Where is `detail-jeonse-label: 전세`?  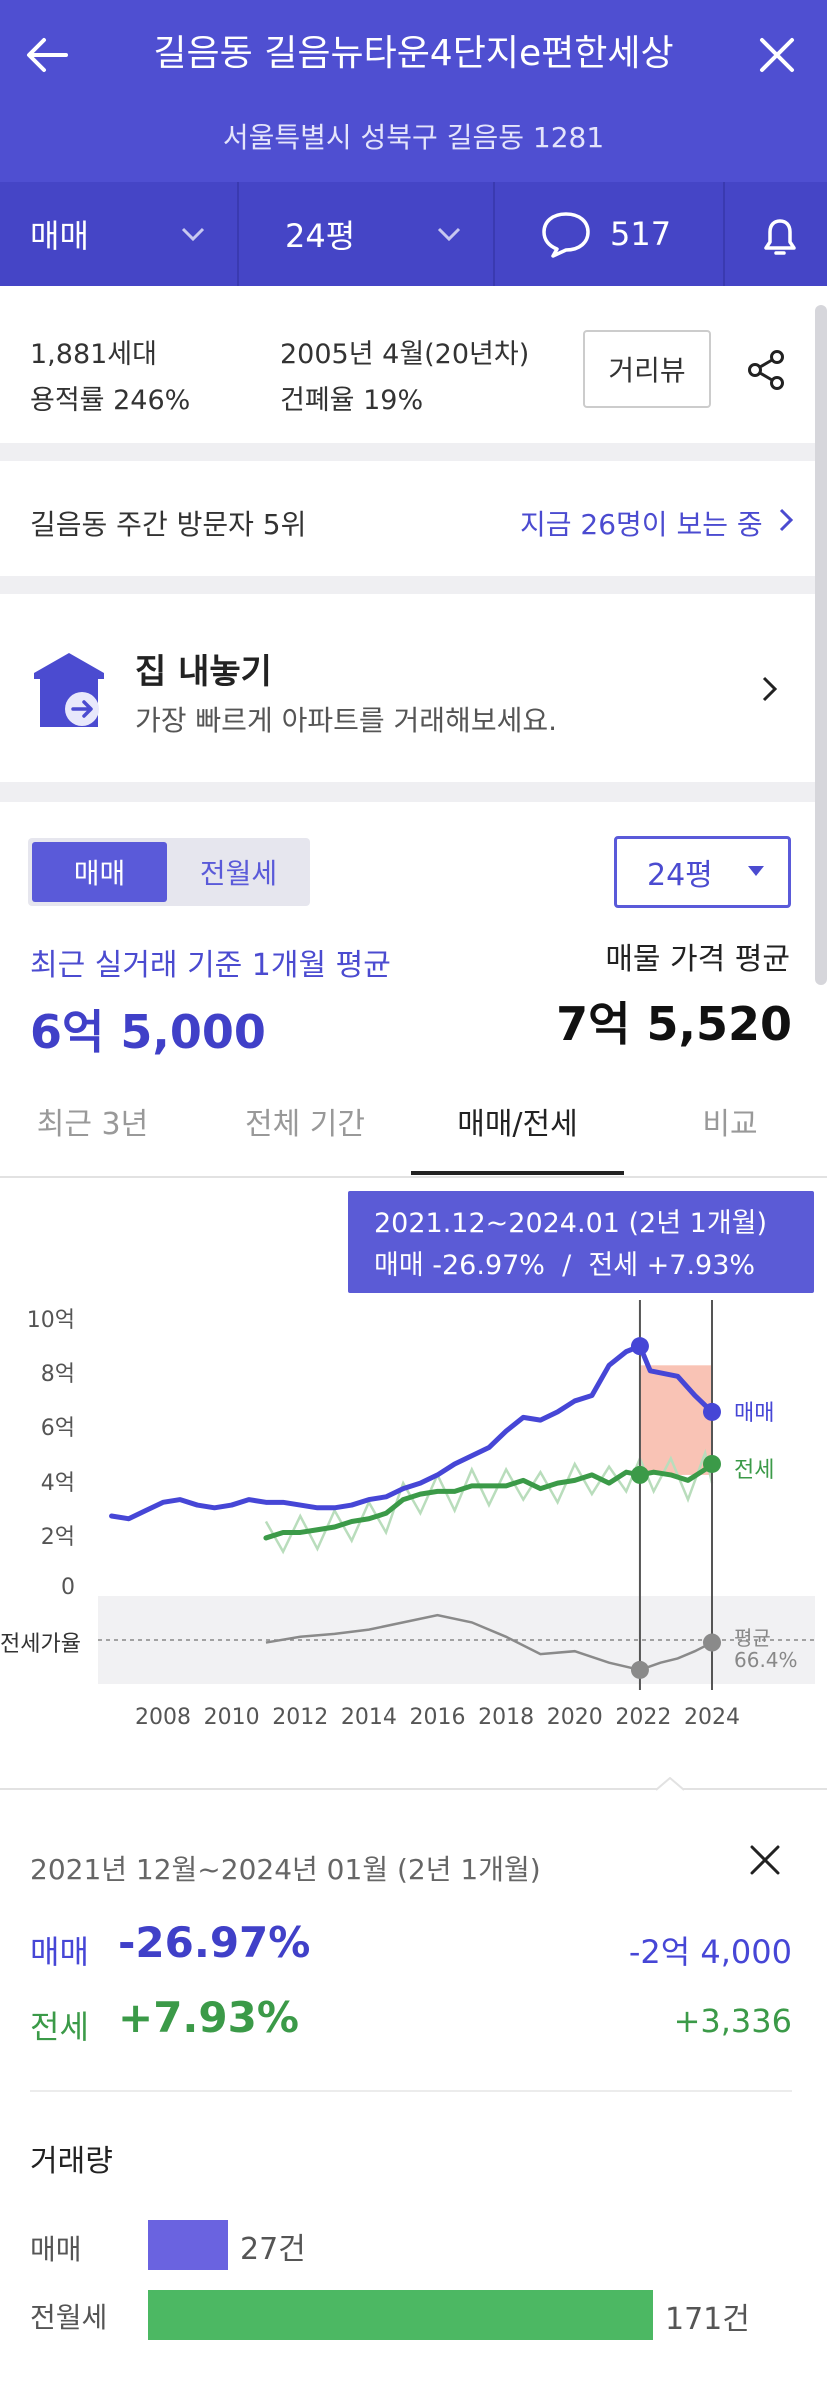
detail-jeonse-label: 전세 is located at coordinates (59, 2027).